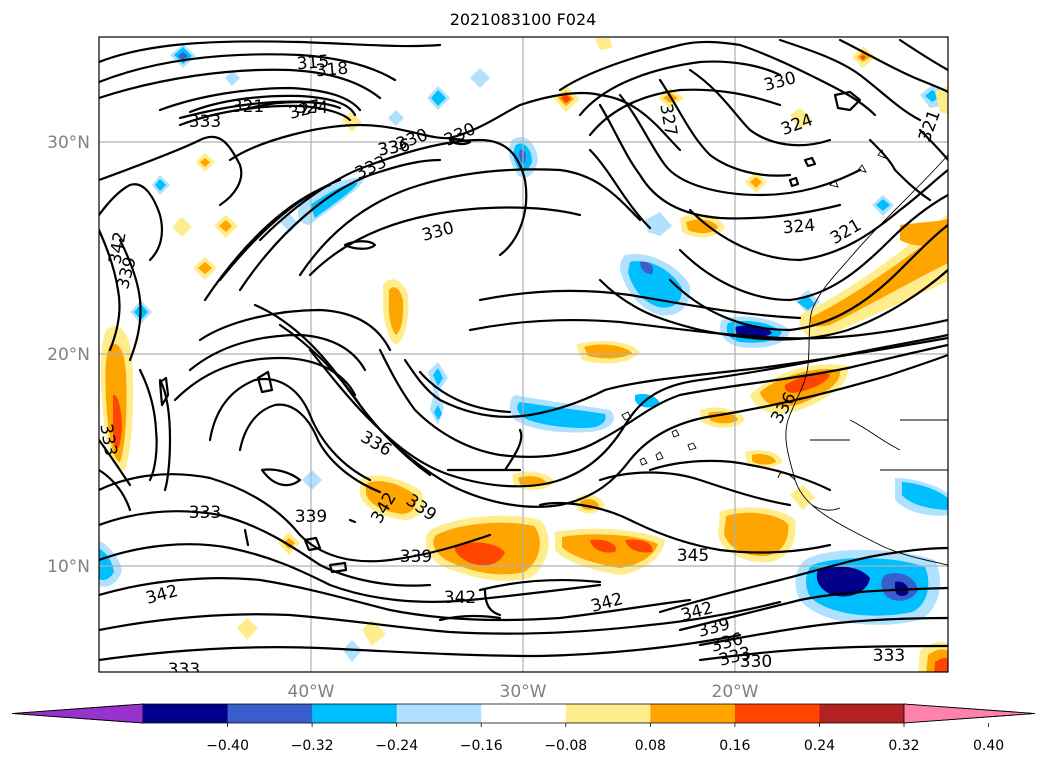  What do you see at coordinates (565, 746) in the screenshot?
I see `colorbar-tick-label: −0.08` at bounding box center [565, 746].